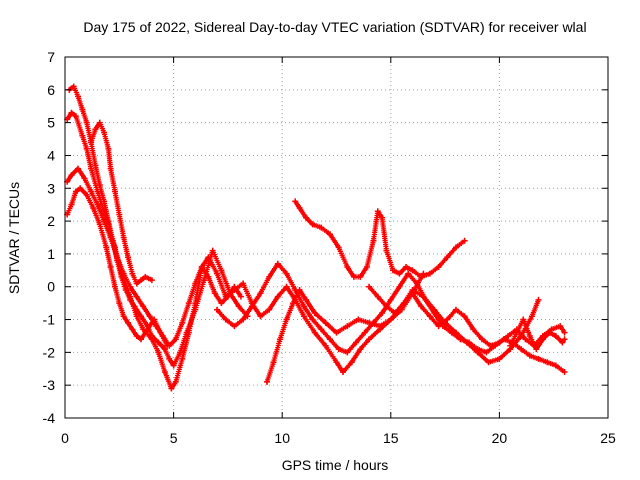  Describe the element at coordinates (51, 287) in the screenshot. I see `y-tick-label: 0` at that location.